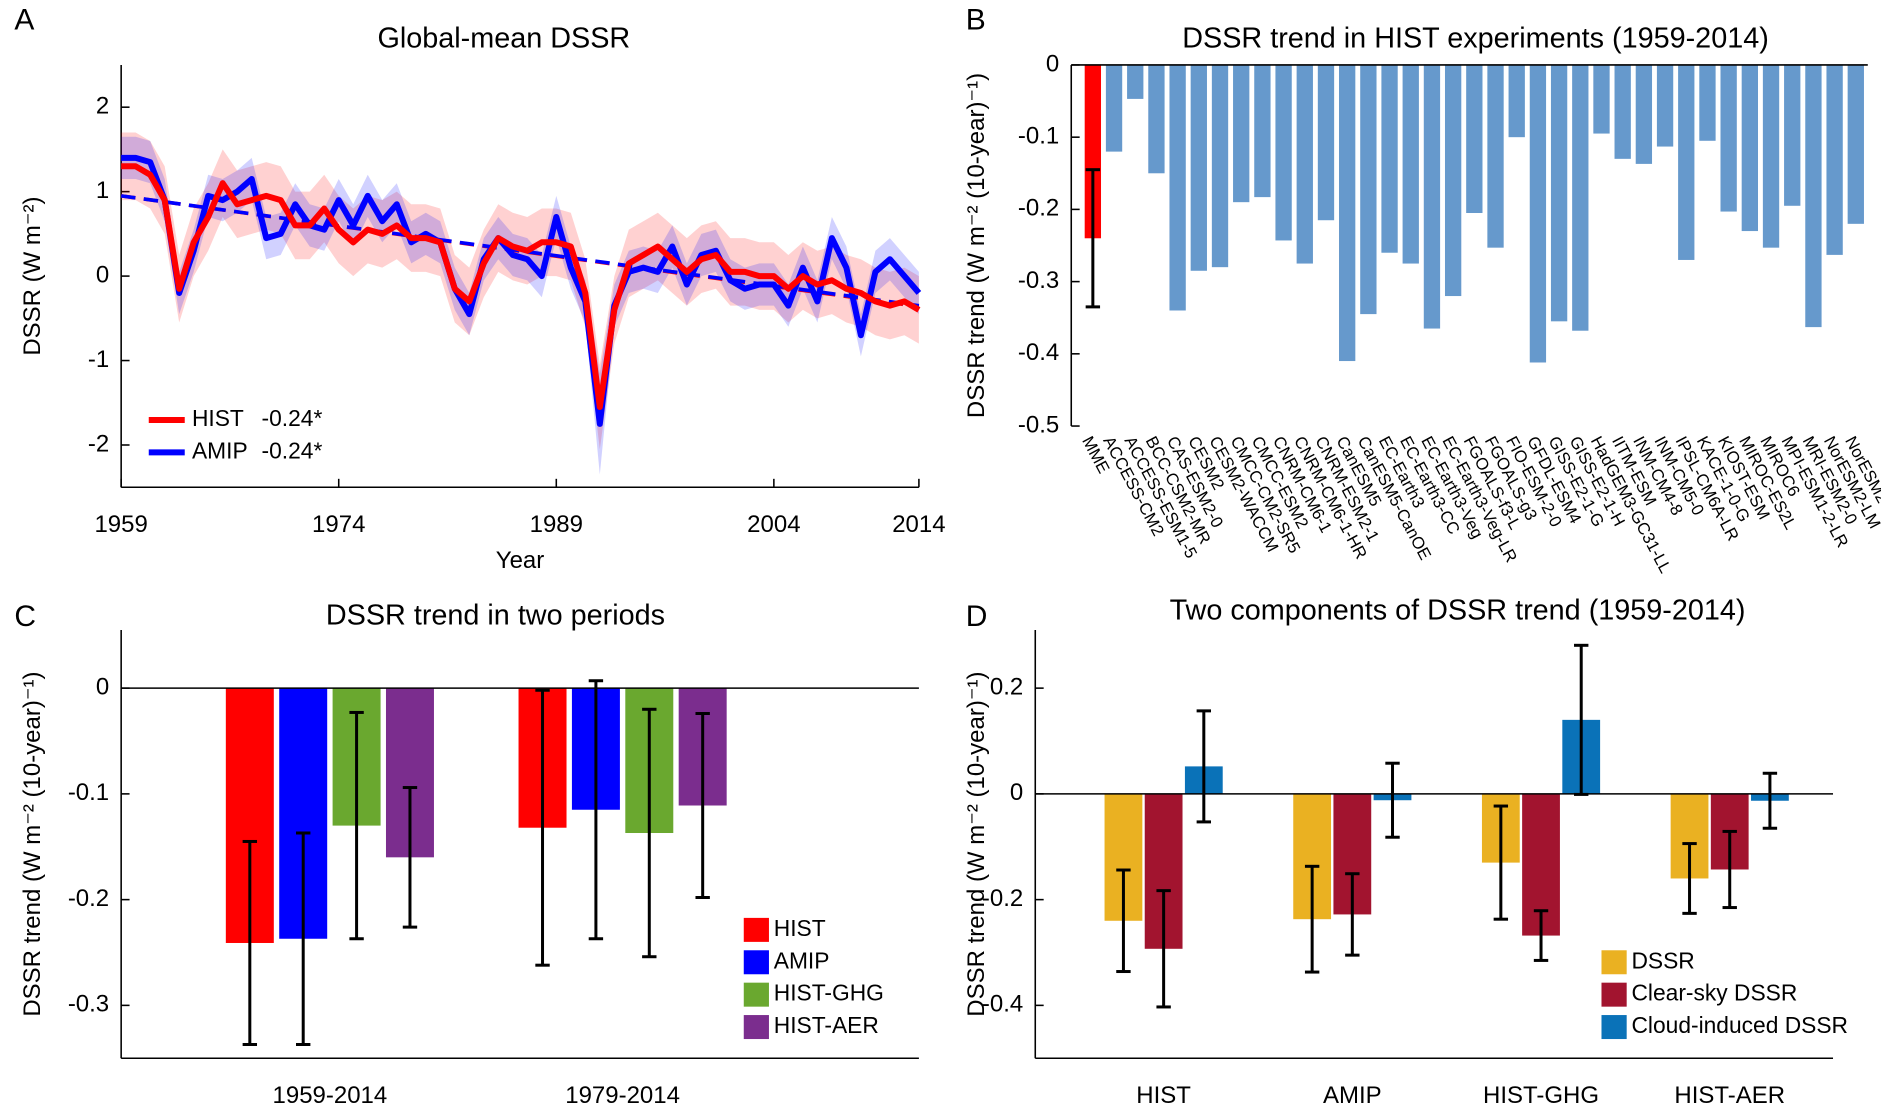  Describe the element at coordinates (556, 524) in the screenshot. I see `x-tick-label: 1989` at that location.